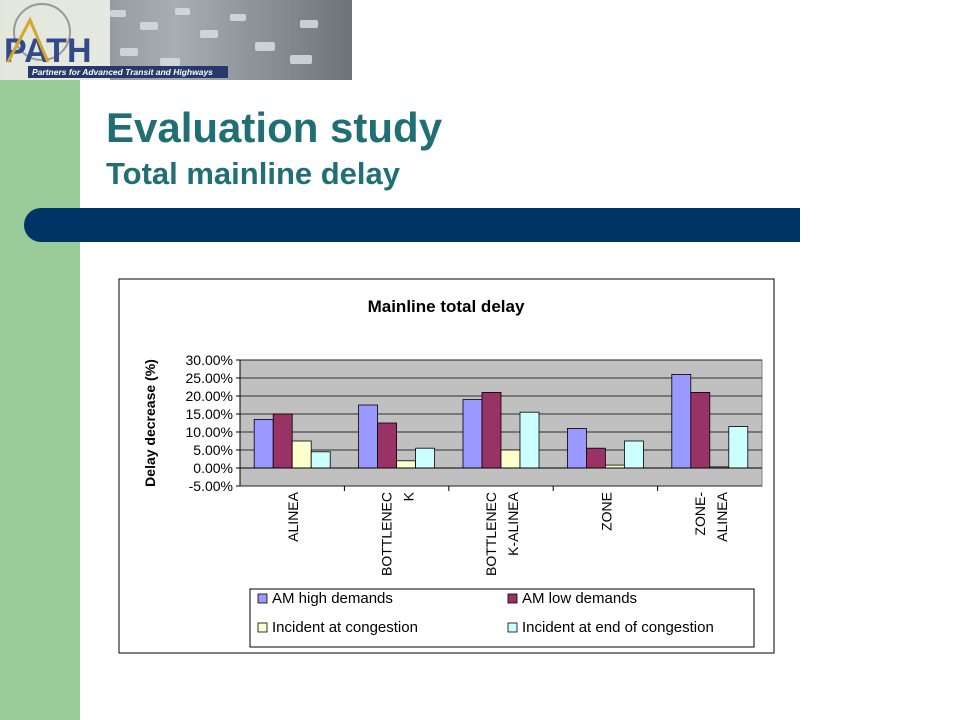 The height and width of the screenshot is (720, 960). What do you see at coordinates (579, 598) in the screenshot?
I see `legend-label: AM low demands` at bounding box center [579, 598].